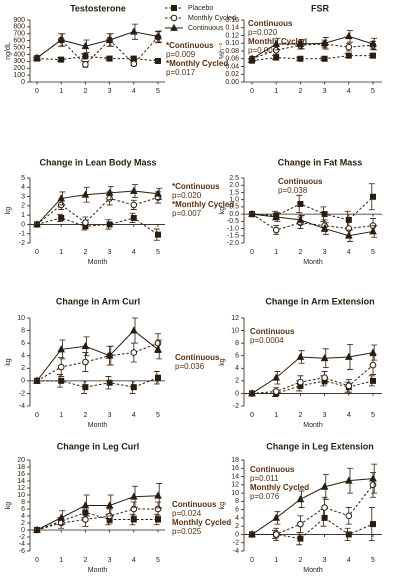 This screenshot has width=414, height=588. Describe the element at coordinates (21, 481) in the screenshot. I see `y-tick-label: 14` at that location.